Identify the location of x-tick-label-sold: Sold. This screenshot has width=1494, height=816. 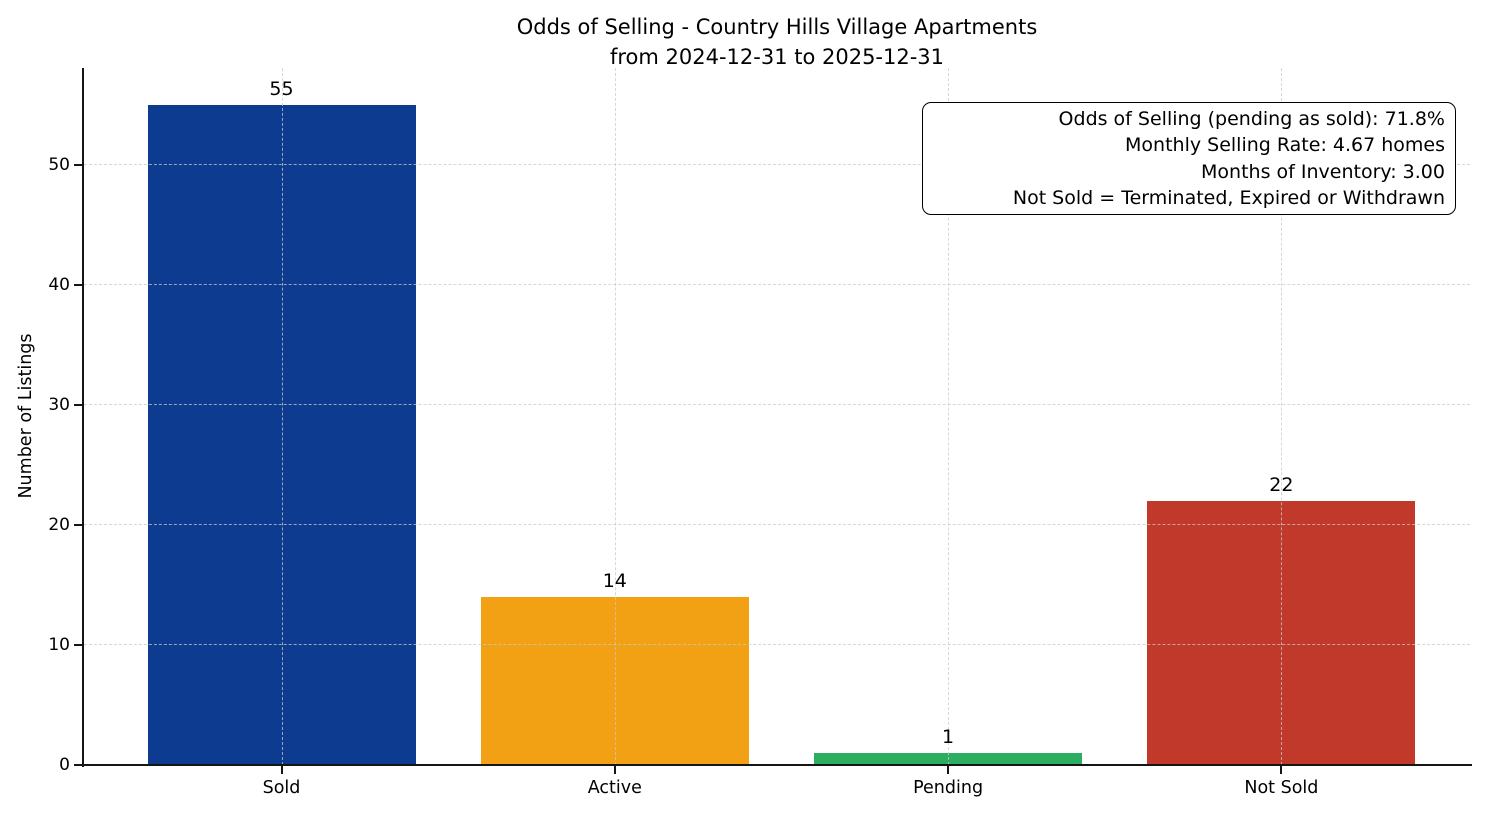
(281, 788).